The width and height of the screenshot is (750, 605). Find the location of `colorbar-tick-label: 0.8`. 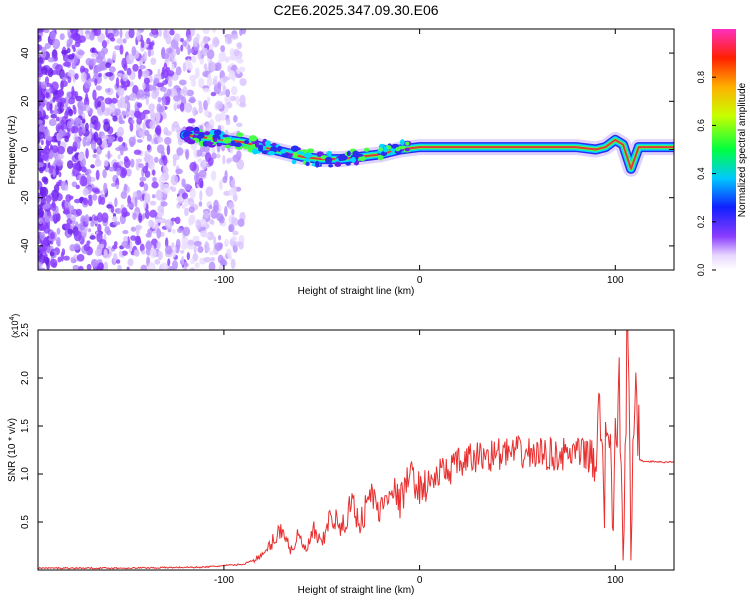

colorbar-tick-label: 0.8 is located at coordinates (701, 77).